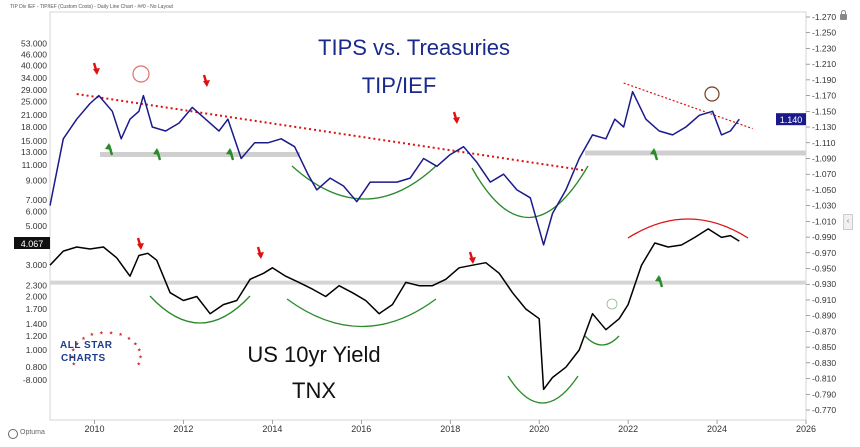 This screenshot has width=860, height=447. What do you see at coordinates (824, 394) in the screenshot?
I see `right-tick-label: -0.790` at bounding box center [824, 394].